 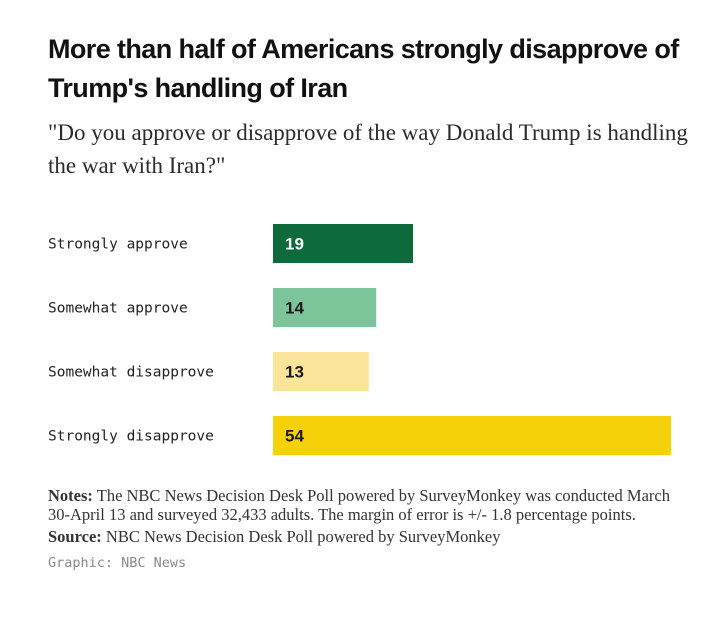 What do you see at coordinates (70, 495) in the screenshot?
I see `notes-label: Notes:` at bounding box center [70, 495].